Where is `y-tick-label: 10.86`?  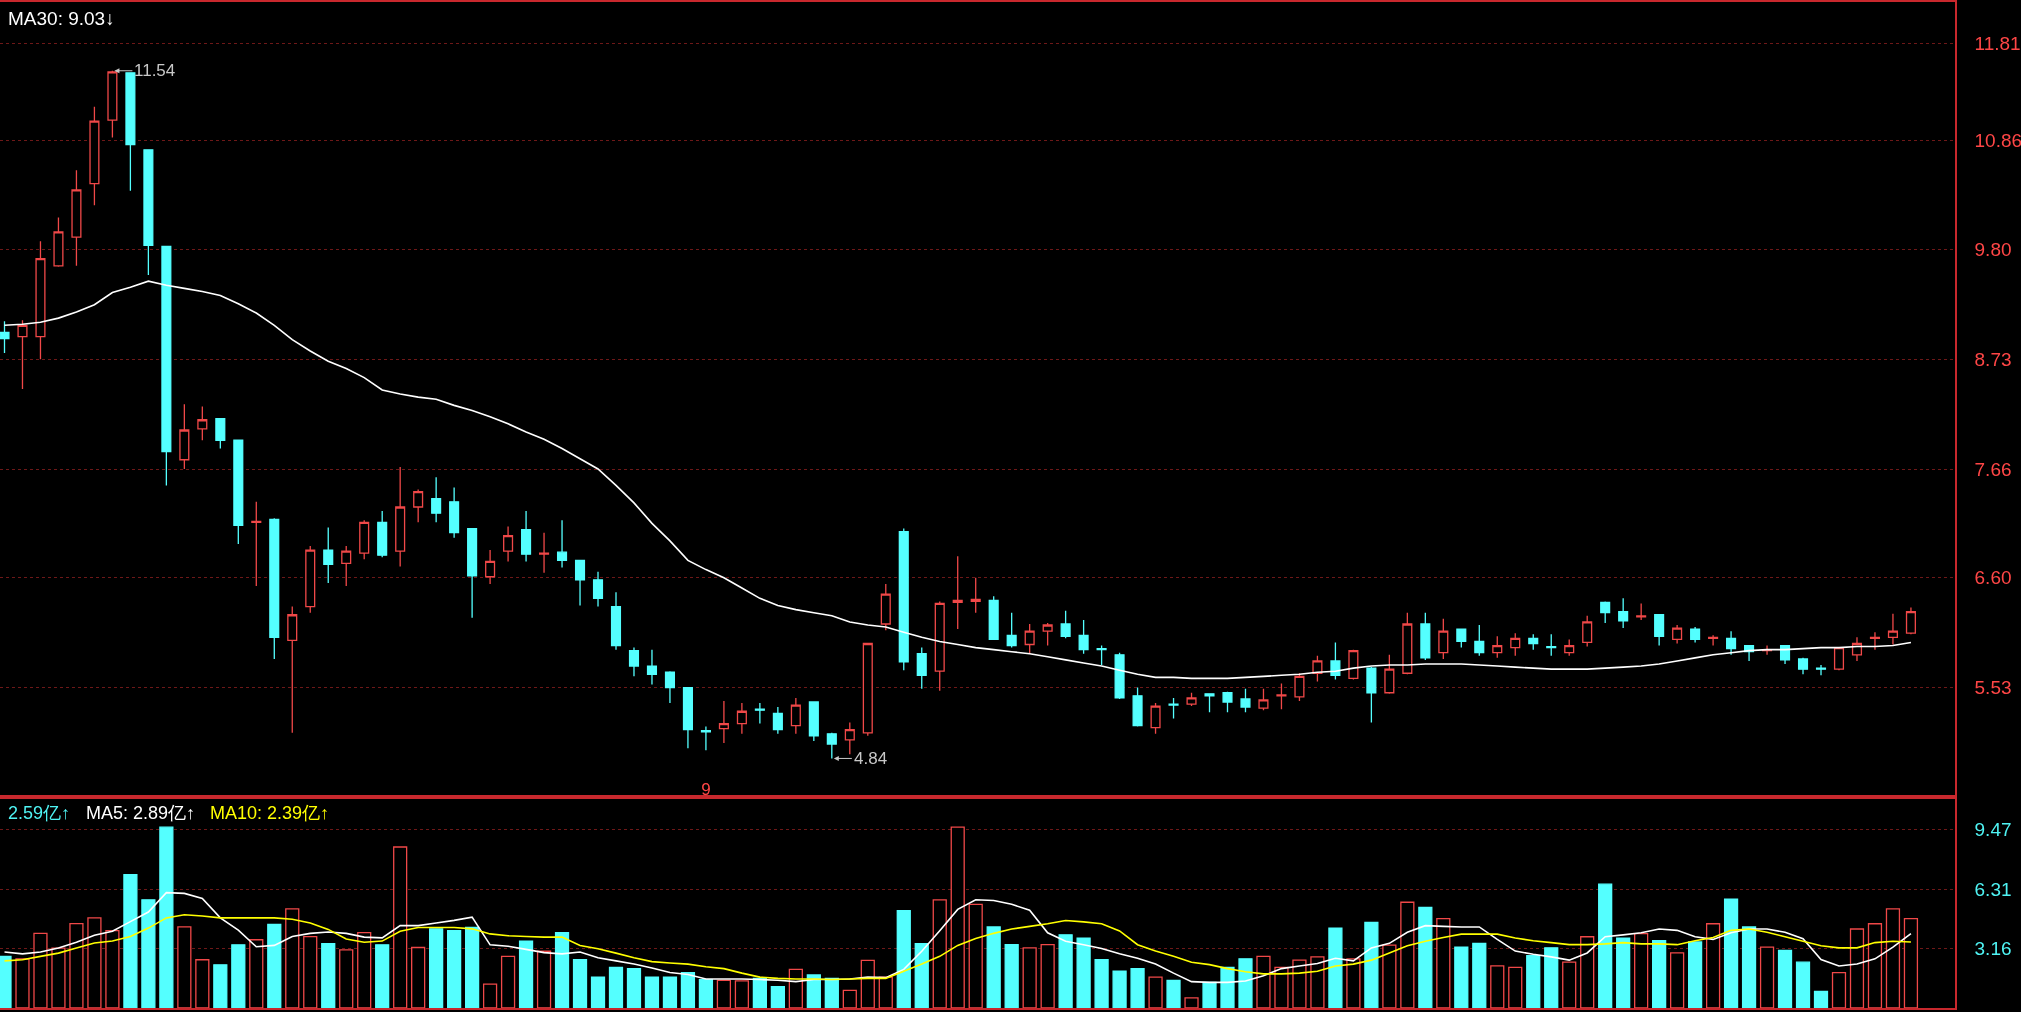 y-tick-label: 10.86 is located at coordinates (1997, 141).